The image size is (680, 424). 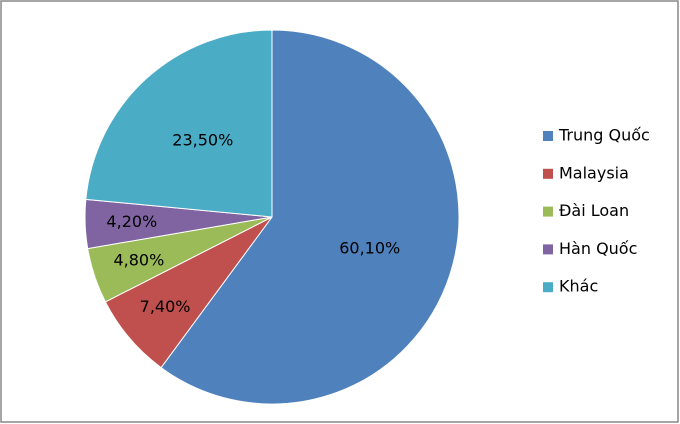 What do you see at coordinates (604, 135) in the screenshot?
I see `legend-label: Trung Quốc` at bounding box center [604, 135].